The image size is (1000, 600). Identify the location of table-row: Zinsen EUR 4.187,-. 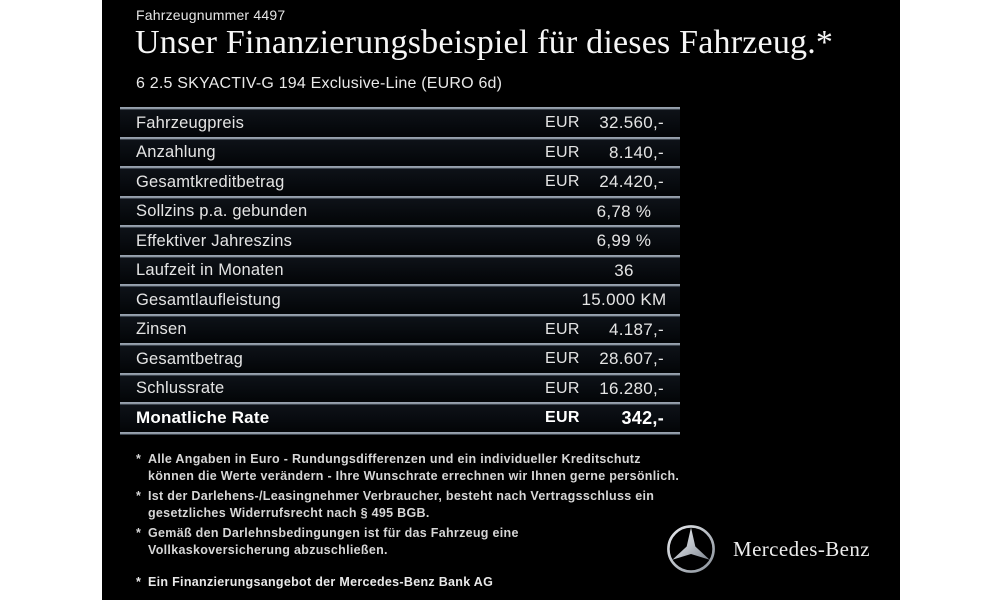
(400, 329).